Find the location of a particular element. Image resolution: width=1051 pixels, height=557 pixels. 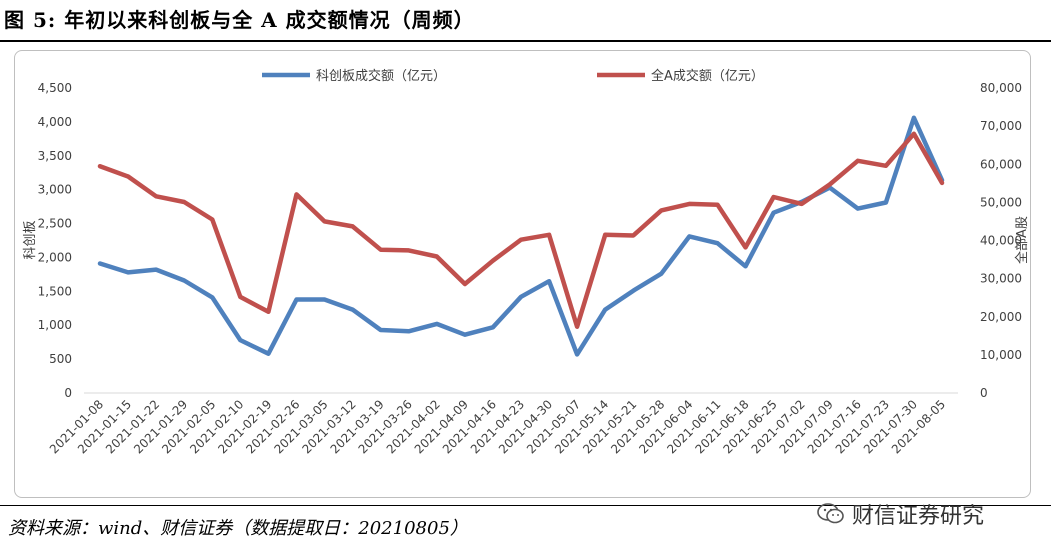

y-tick-label: 3,000 is located at coordinates (55, 190).